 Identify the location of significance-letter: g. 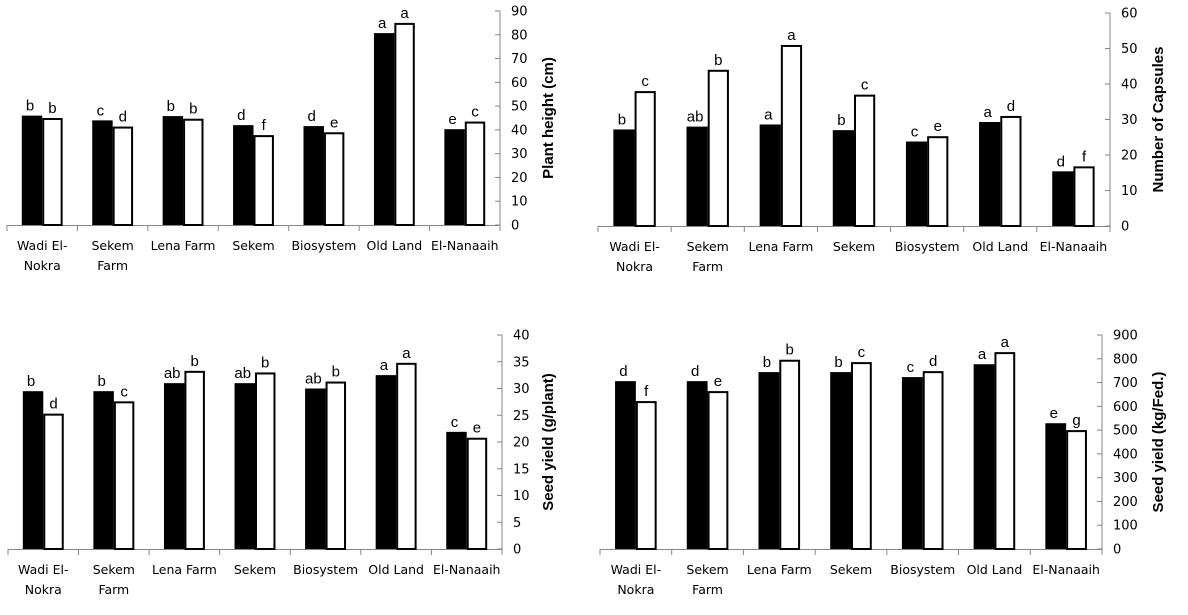
(1076, 420).